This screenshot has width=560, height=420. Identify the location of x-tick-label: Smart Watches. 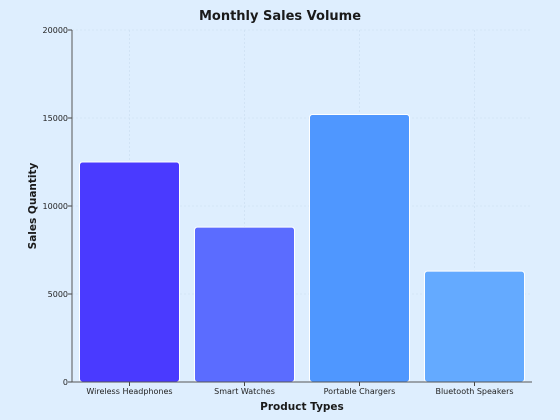
(244, 391).